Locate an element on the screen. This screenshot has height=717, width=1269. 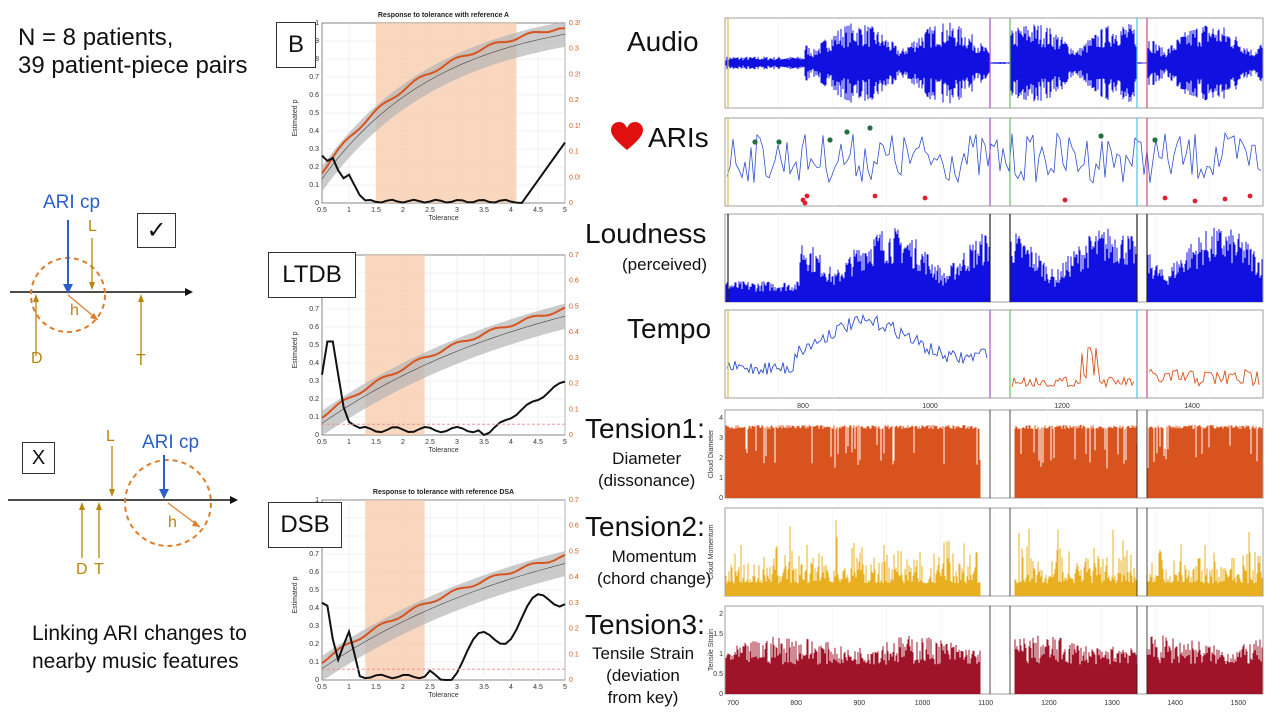
ari-series is located at coordinates (994, 157).